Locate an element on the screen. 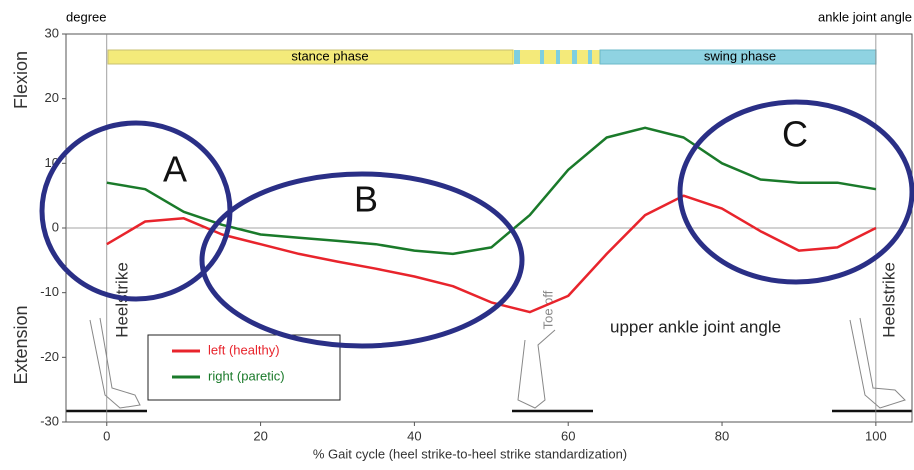 Image resolution: width=914 pixels, height=470 pixels. x-tick-label: 40 is located at coordinates (414, 435).